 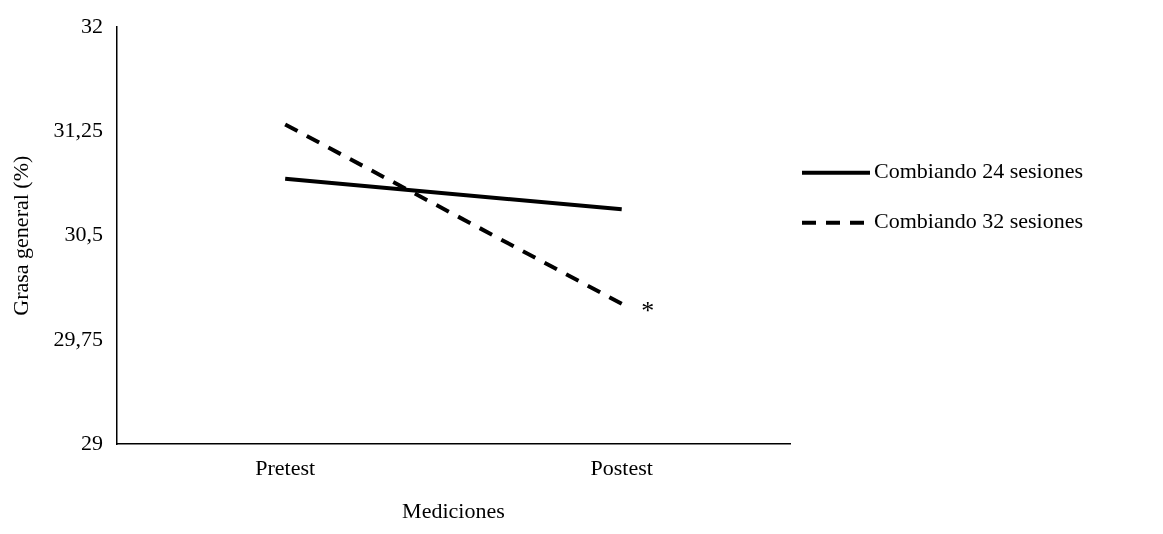 I want to click on y-axis-title: Grasa general (%), so click(x=20, y=235).